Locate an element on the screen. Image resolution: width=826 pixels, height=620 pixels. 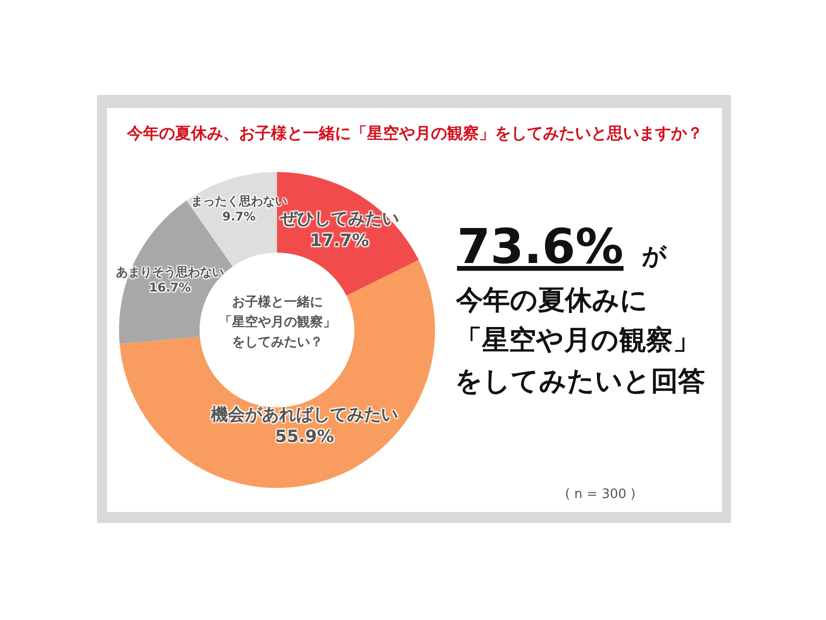
text: が is located at coordinates (654, 256).